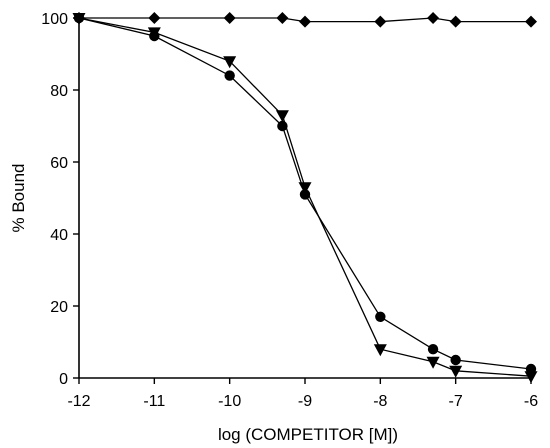 This screenshot has width=550, height=448. What do you see at coordinates (18, 198) in the screenshot?
I see `y-axis-title: % Bound` at bounding box center [18, 198].